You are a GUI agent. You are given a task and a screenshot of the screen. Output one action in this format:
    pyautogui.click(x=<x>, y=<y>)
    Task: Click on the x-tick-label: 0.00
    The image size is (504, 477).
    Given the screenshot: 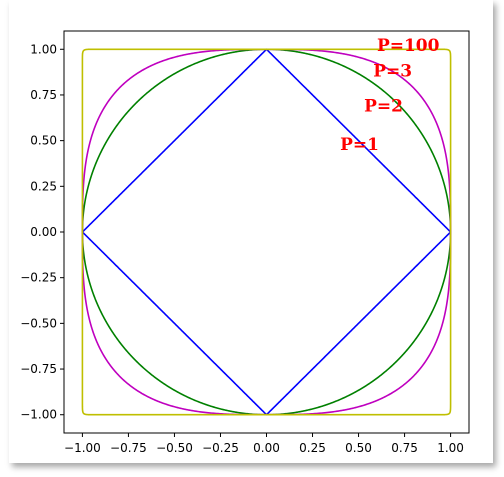 What is the action you would take?
    pyautogui.click(x=266, y=448)
    